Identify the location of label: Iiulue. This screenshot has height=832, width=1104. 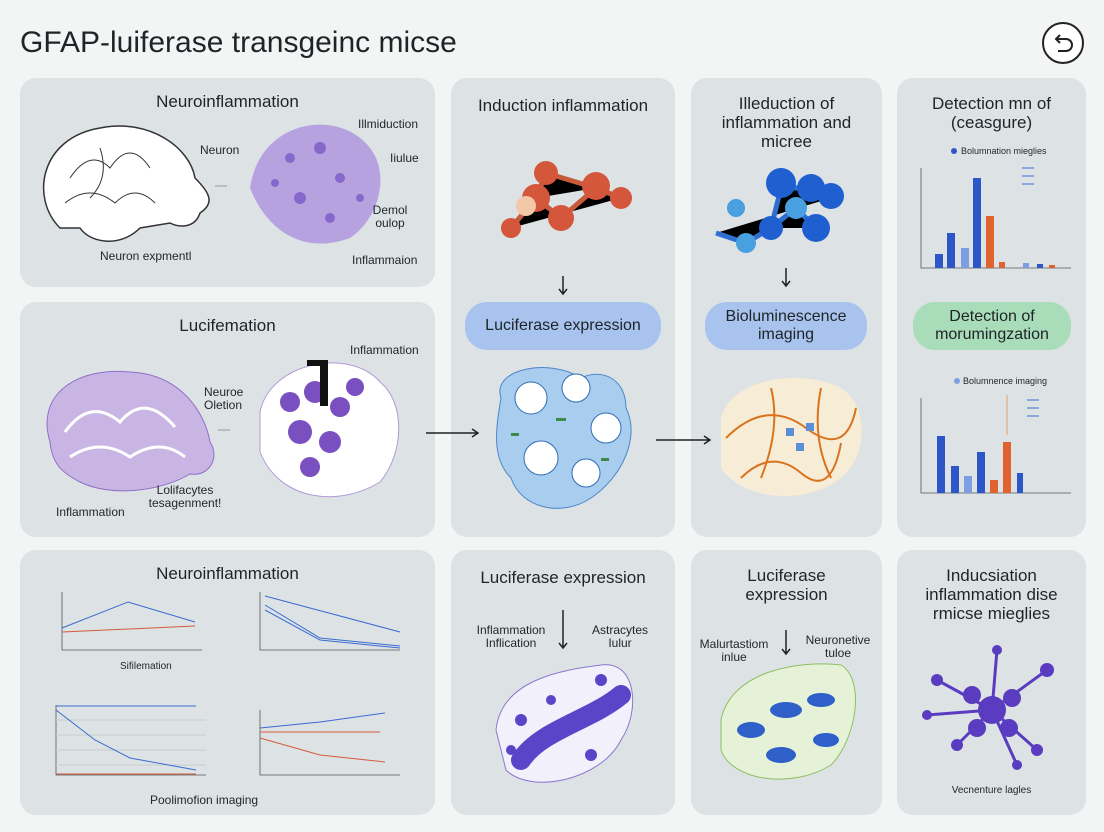
(404, 158).